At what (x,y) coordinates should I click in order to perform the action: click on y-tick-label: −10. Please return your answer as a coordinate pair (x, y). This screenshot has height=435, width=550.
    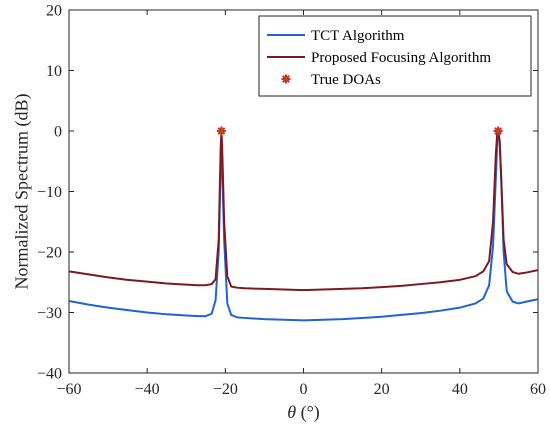
    Looking at the image, I should click on (49, 192).